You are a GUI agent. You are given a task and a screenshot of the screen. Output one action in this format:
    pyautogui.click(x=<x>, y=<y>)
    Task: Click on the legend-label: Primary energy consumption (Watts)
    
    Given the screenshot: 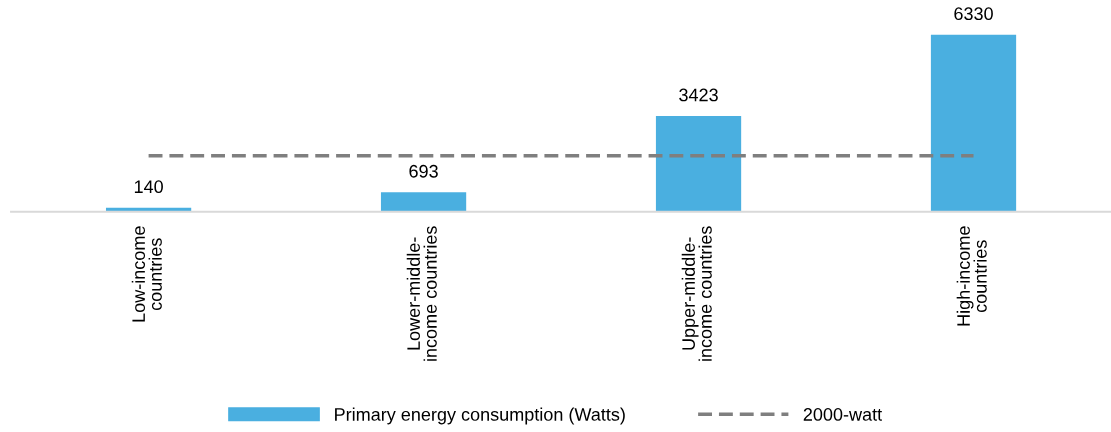 What is the action you would take?
    pyautogui.click(x=480, y=416)
    